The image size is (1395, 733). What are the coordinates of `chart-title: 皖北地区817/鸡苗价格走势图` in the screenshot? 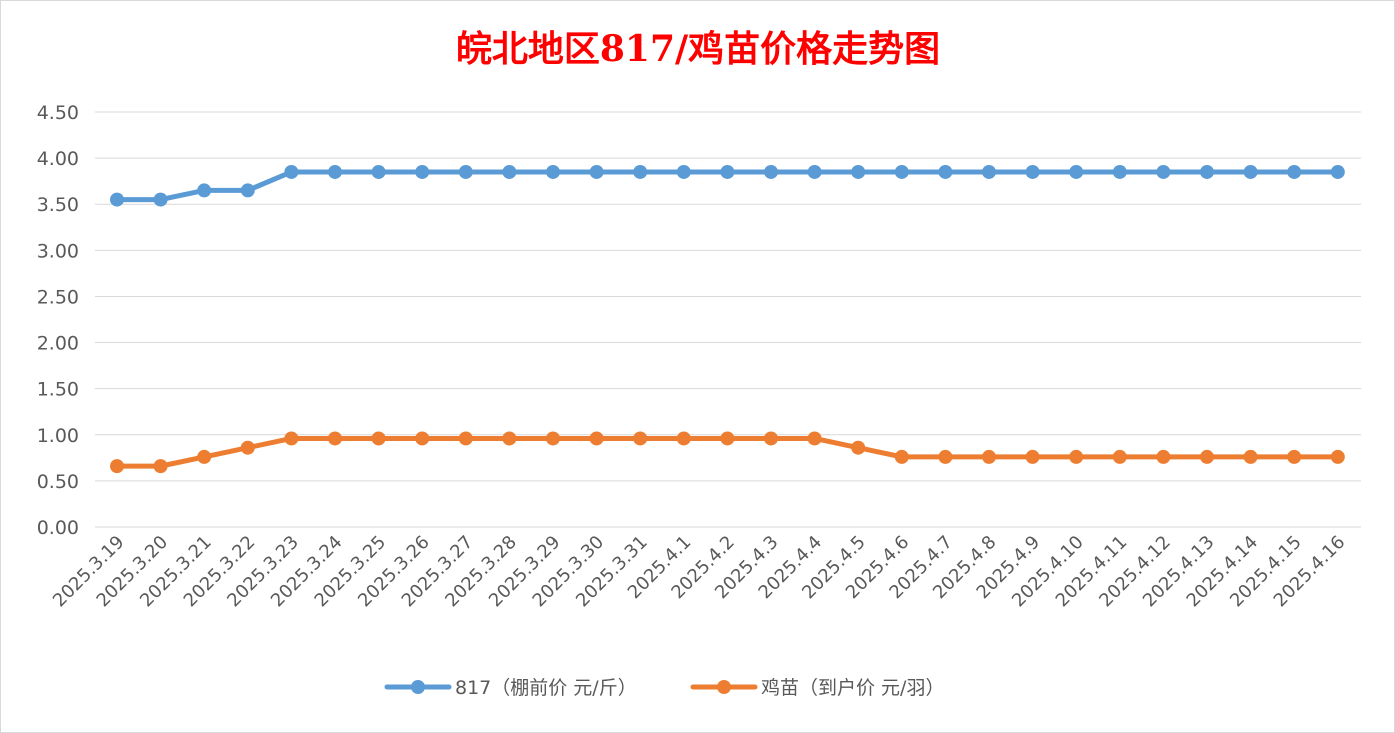 It's located at (698, 49).